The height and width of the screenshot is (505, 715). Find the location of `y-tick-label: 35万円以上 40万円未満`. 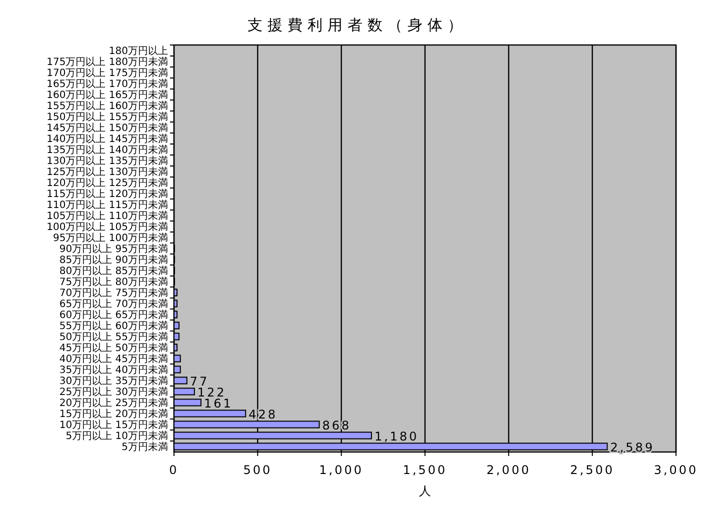

y-tick-label: 35万円以上 40万円未満 is located at coordinates (113, 370).